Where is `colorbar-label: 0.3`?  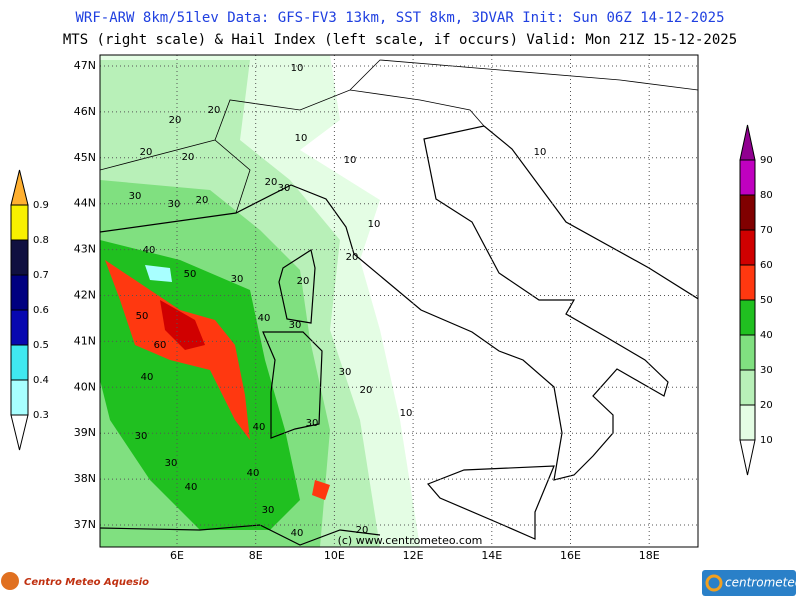 colorbar-label: 0.3 is located at coordinates (41, 415).